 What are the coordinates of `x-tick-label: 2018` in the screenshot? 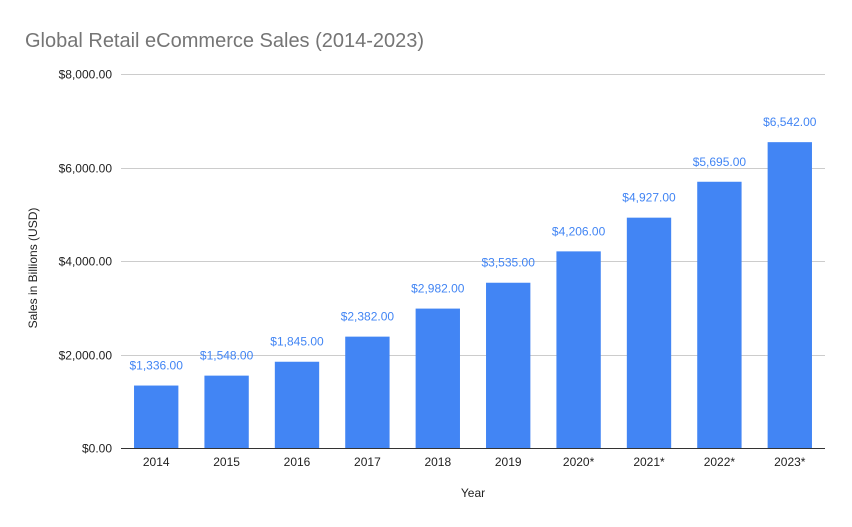 It's located at (437, 462).